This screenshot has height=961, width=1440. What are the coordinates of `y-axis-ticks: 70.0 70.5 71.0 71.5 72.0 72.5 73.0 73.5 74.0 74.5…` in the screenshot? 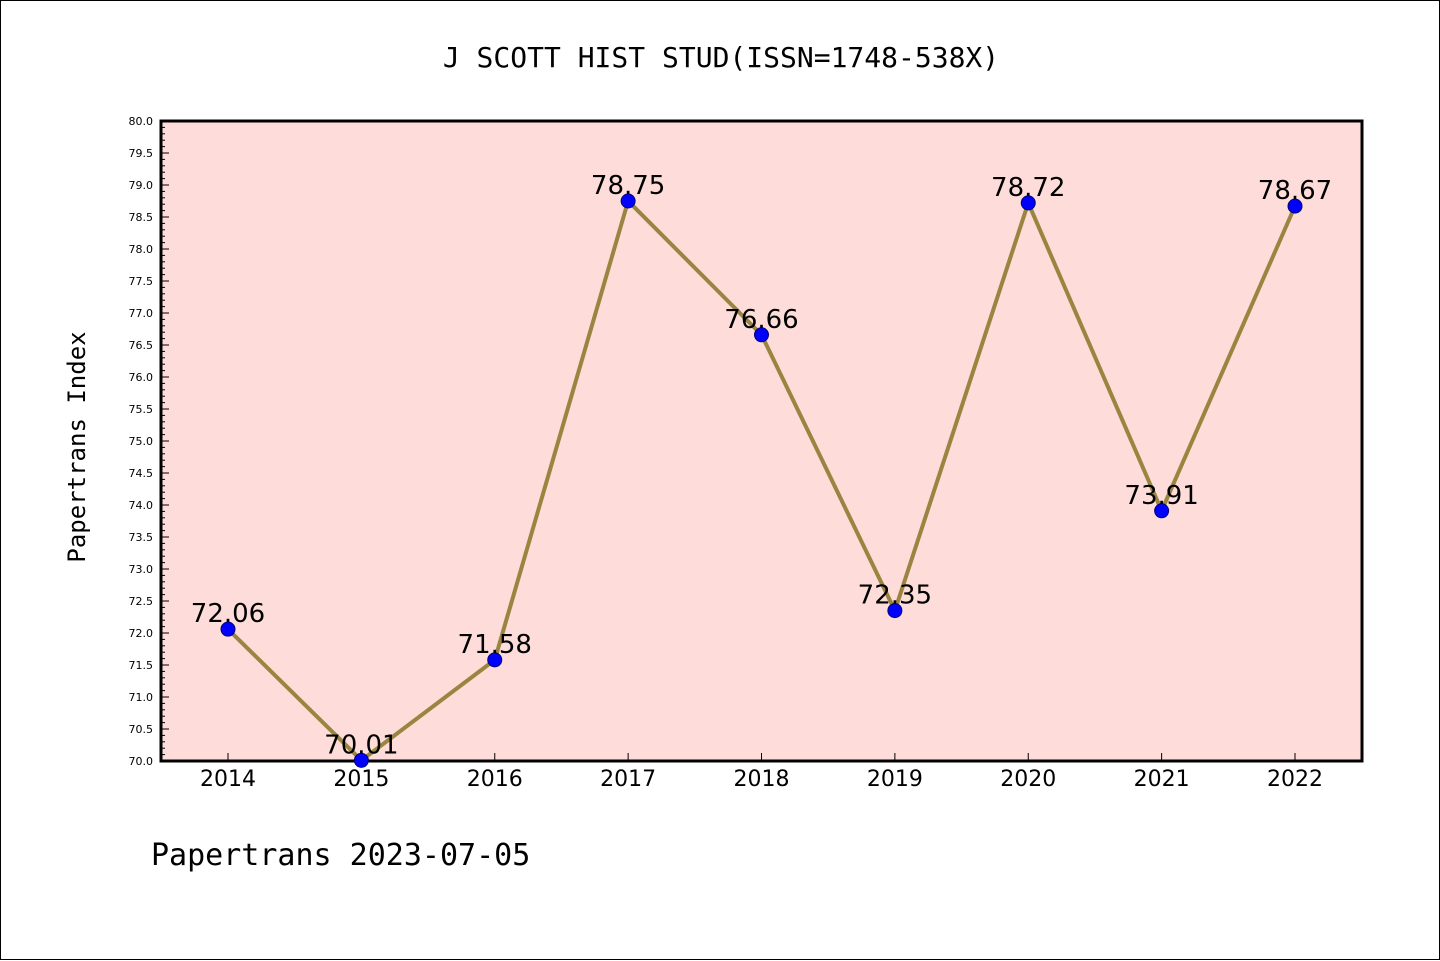 It's located at (149, 441).